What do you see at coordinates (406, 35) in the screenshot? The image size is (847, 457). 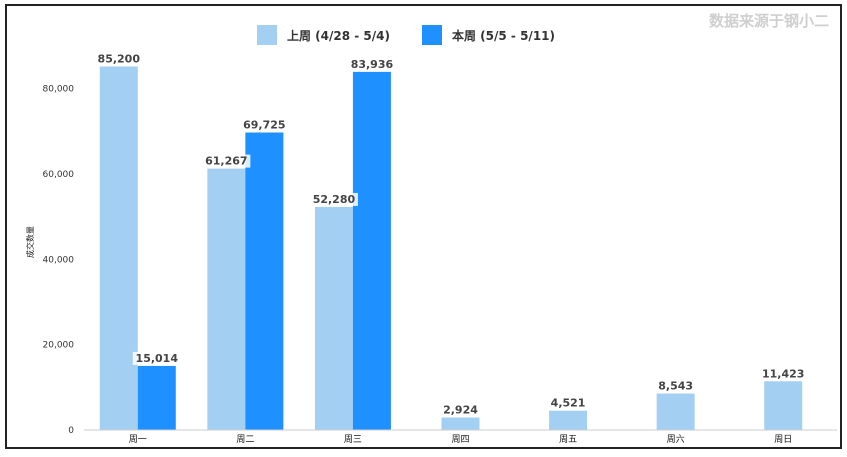 I see `legend: 上周 (4/28 - 5/4) 本周 (5/5 - 5/11)` at bounding box center [406, 35].